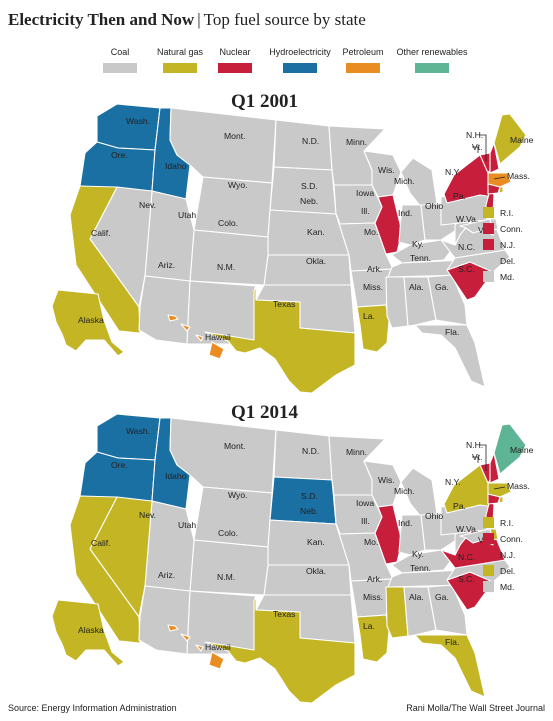 Image resolution: width=553 pixels, height=721 pixels. What do you see at coordinates (101, 19) in the screenshot?
I see `title-main: Electricity Then and Now` at bounding box center [101, 19].